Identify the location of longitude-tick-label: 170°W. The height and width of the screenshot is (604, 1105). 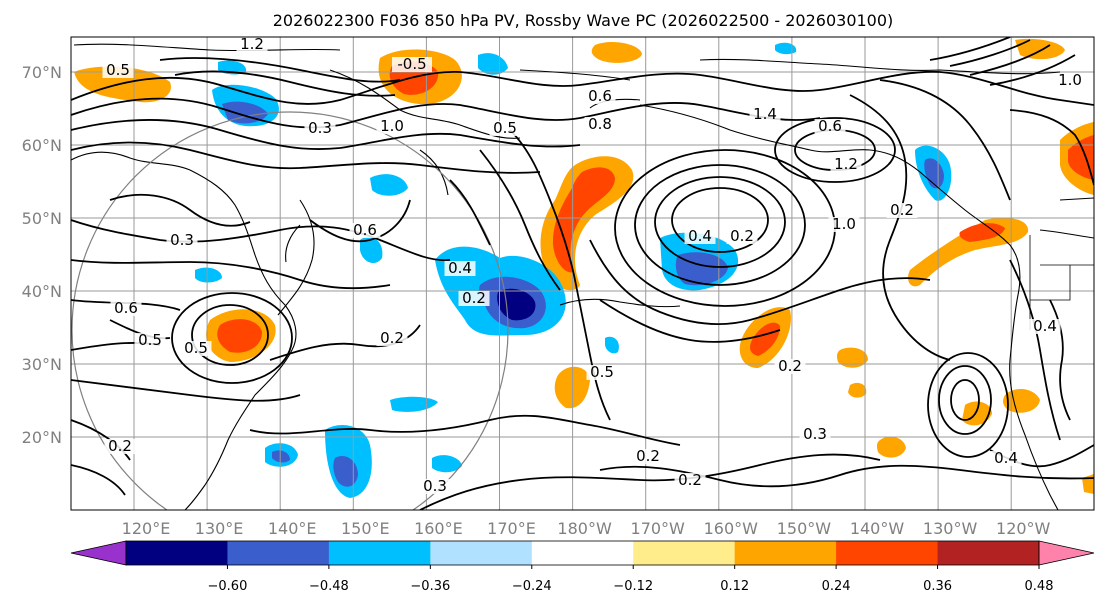
(658, 528).